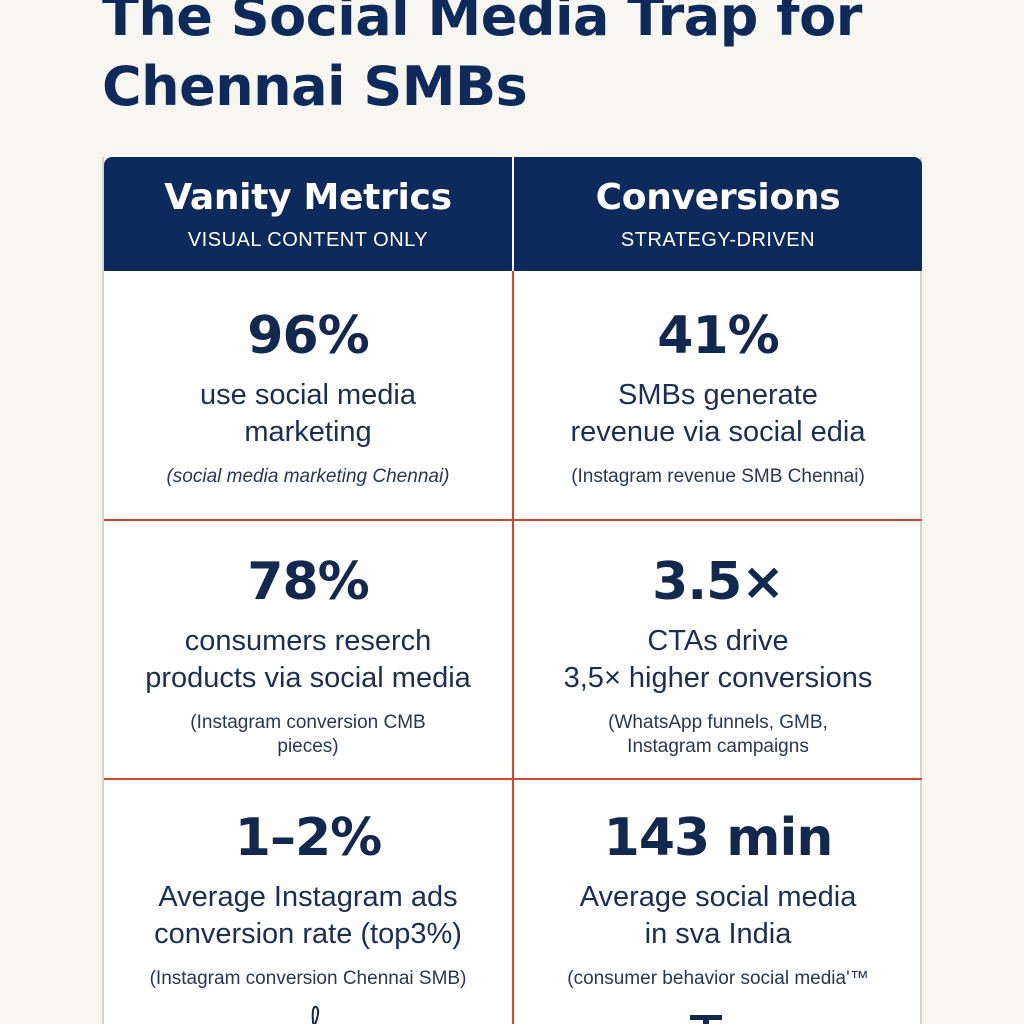  Describe the element at coordinates (308, 476) in the screenshot. I see `stat-source: (social media marketing Chennai)` at that location.